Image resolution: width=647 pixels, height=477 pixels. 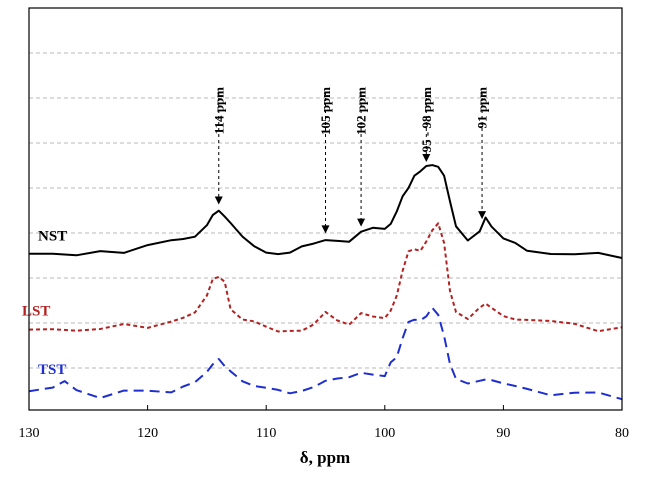 I want to click on annotation-label: 95 - 98 ppm, so click(x=426, y=120).